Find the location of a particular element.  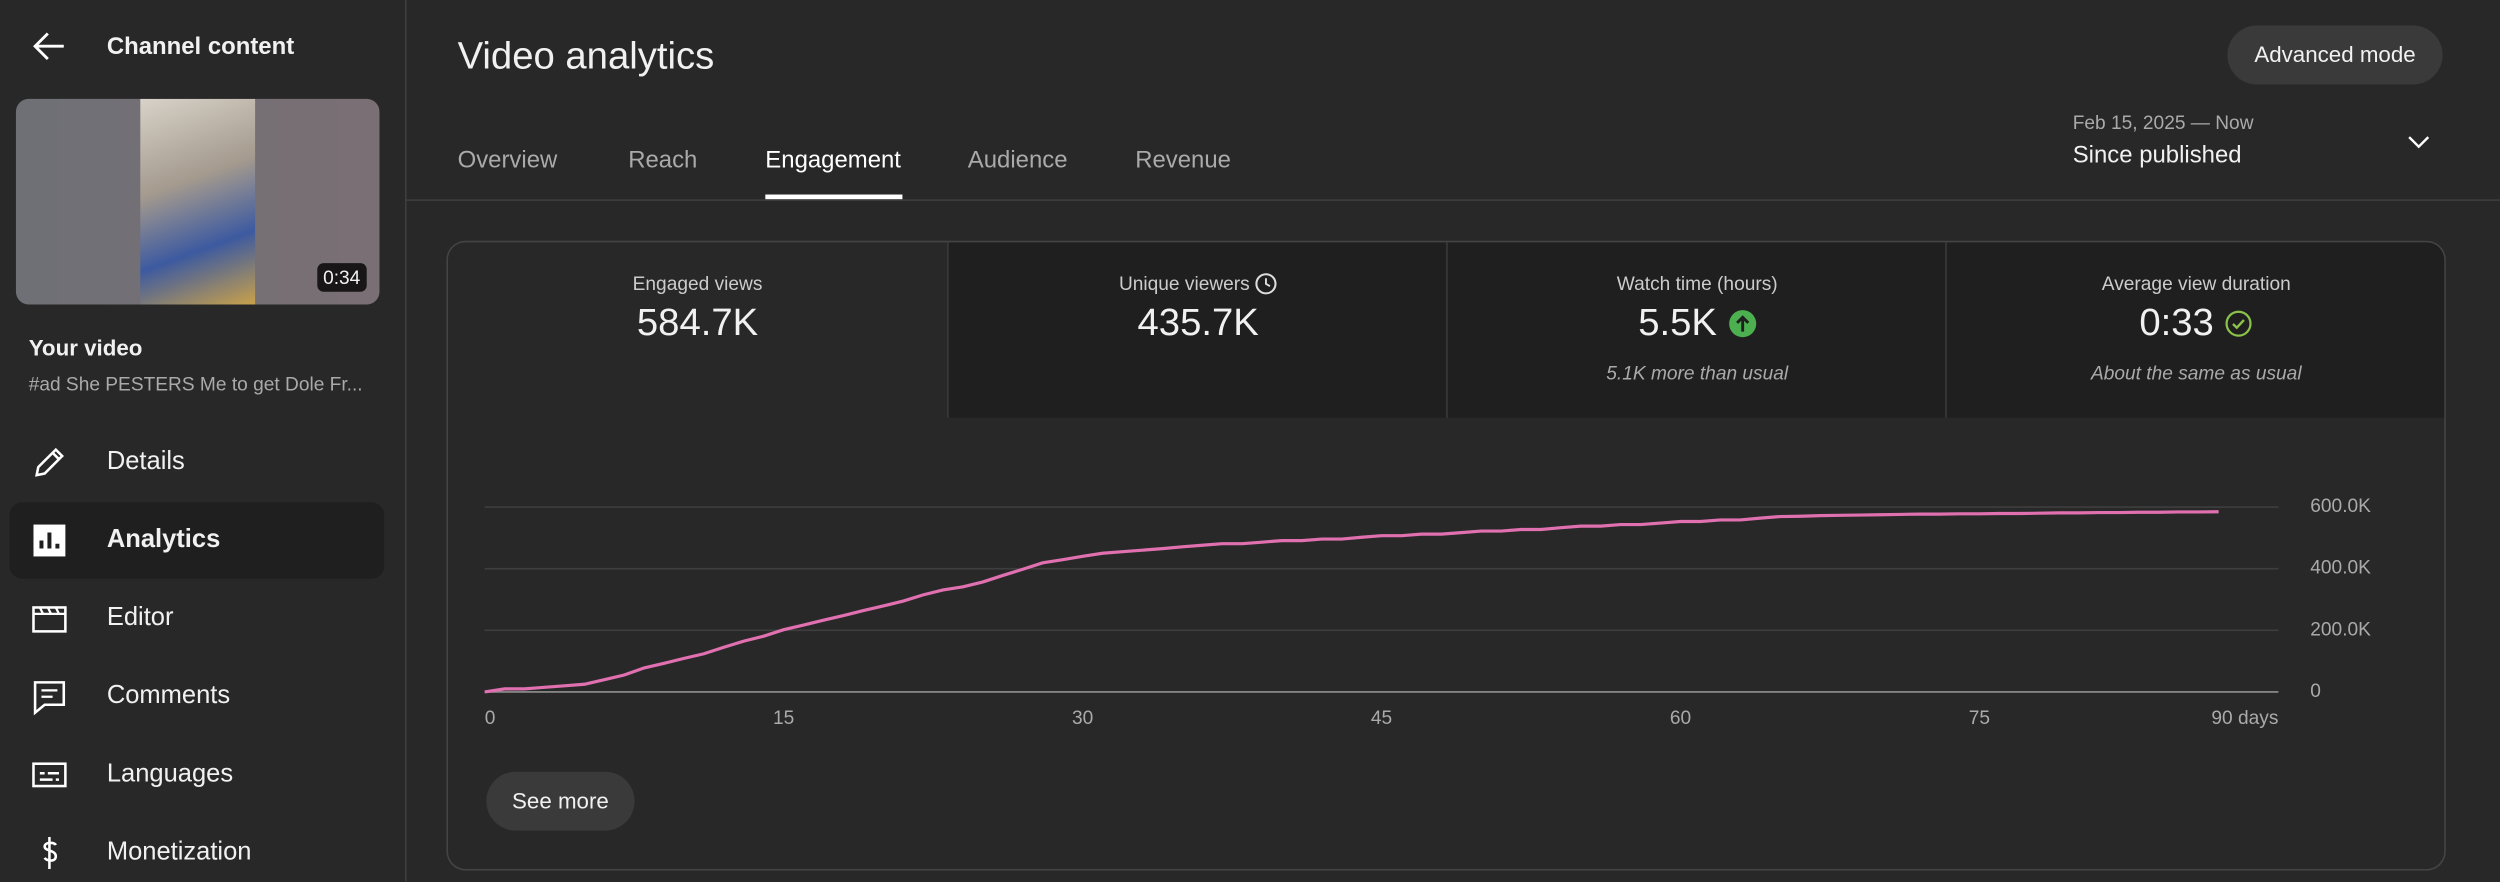

nav-item: Languages is located at coordinates (197, 775).